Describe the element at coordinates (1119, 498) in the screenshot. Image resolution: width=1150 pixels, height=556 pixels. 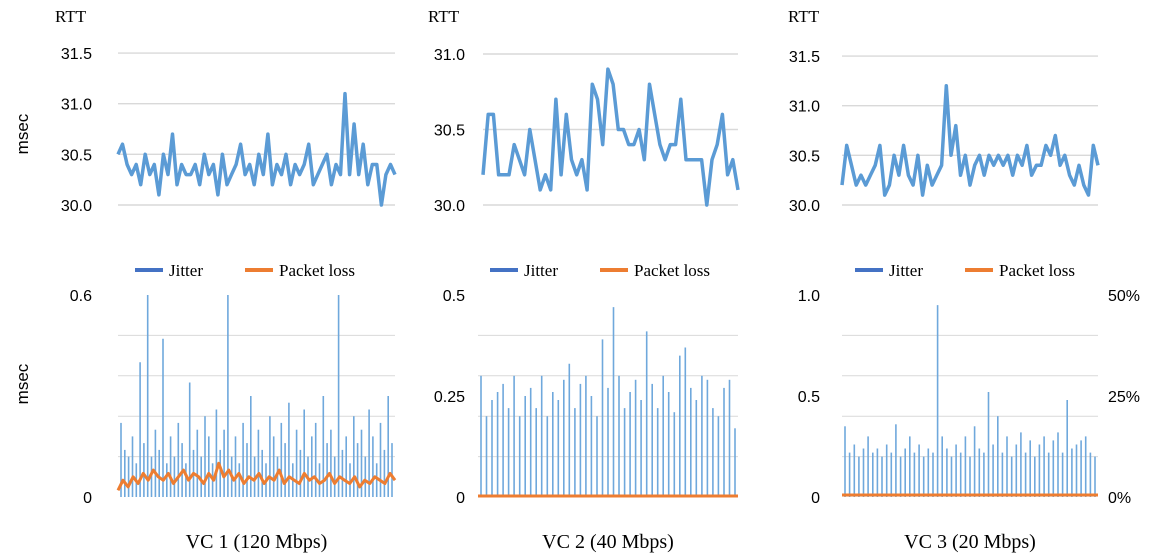
I see `y2-tick-label: 0%` at that location.